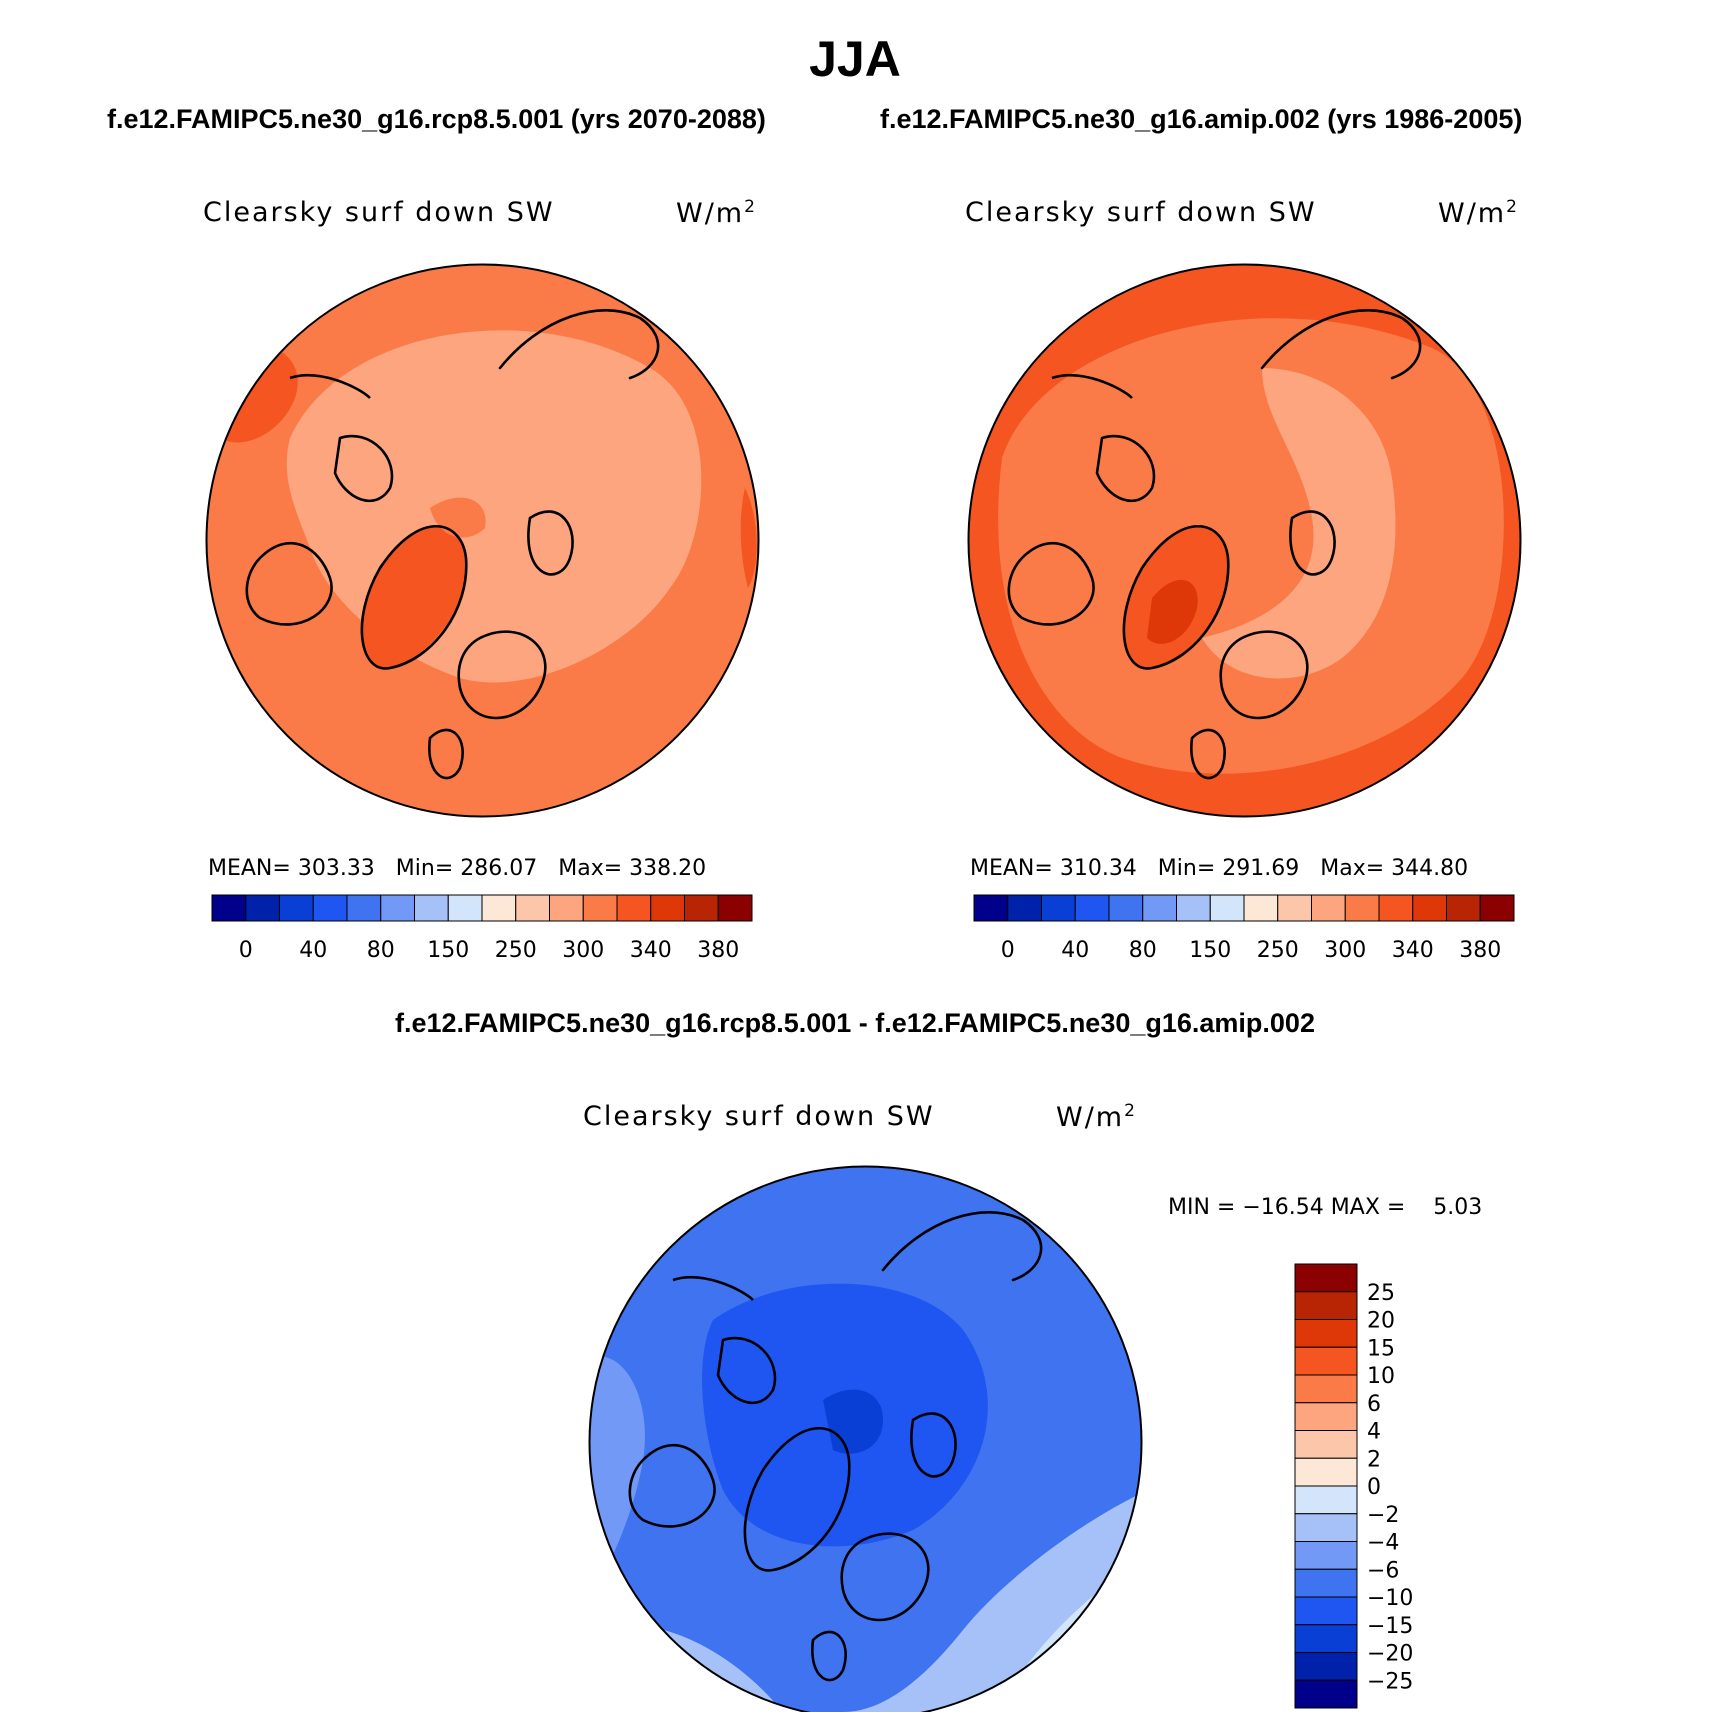  Describe the element at coordinates (1176, 597) in the screenshot. I see `panel-b-coast-greenland` at that location.